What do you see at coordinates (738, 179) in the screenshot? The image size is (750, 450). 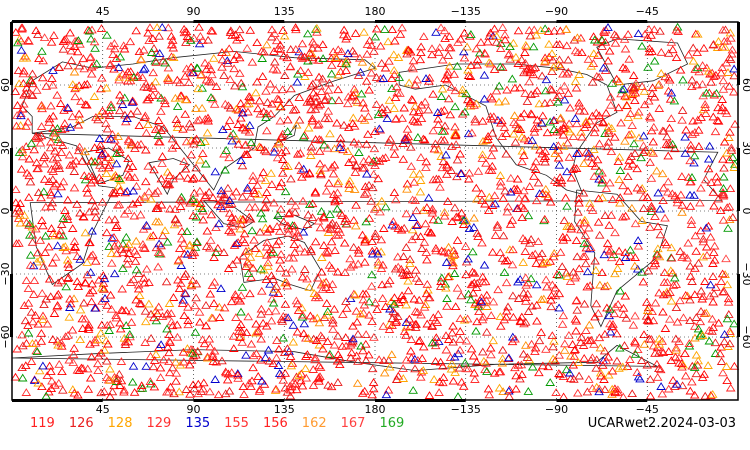 I see `frame-band` at bounding box center [738, 179].